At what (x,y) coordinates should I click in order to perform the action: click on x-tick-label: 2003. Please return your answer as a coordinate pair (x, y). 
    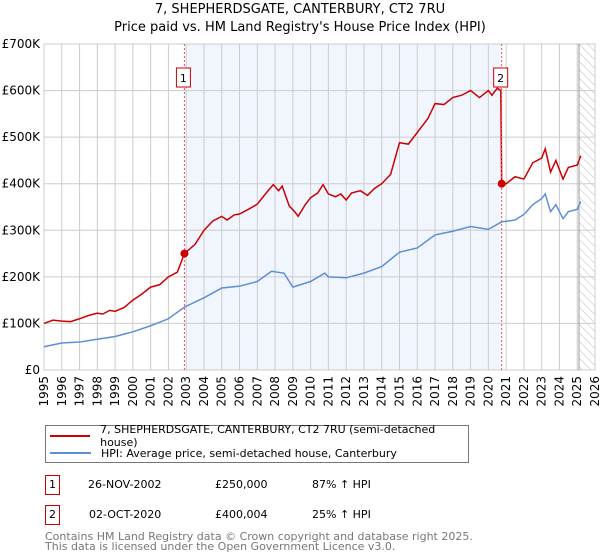
    Looking at the image, I should click on (186, 391).